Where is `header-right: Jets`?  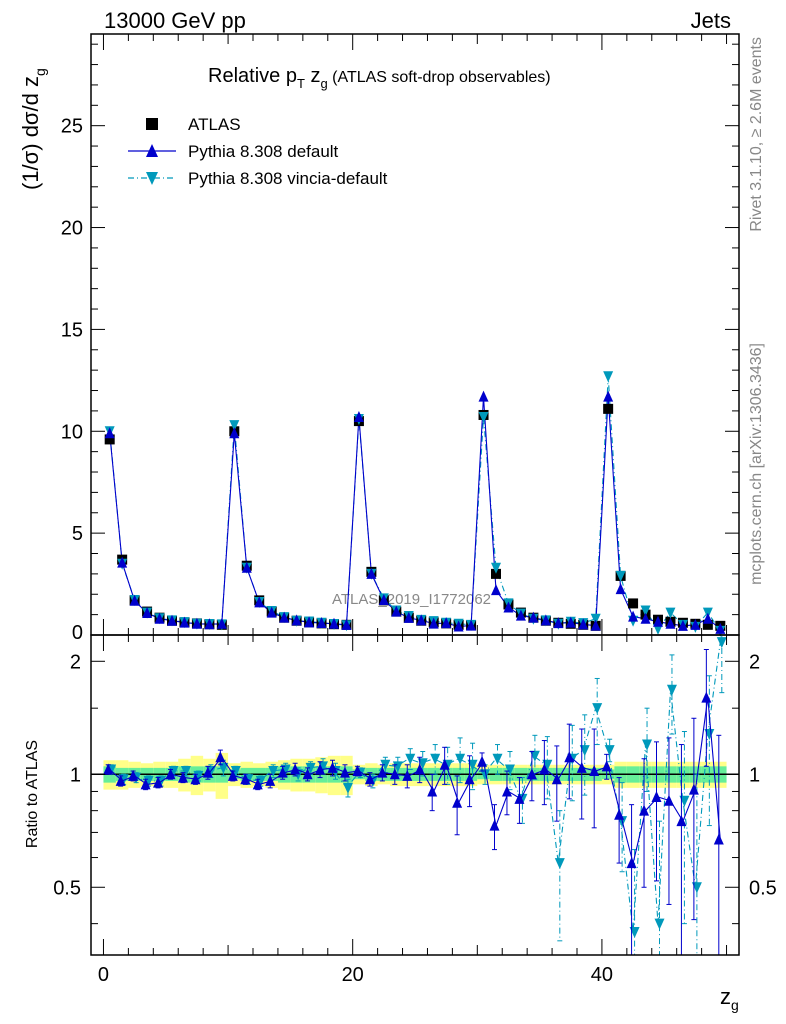
header-right: Jets is located at coordinates (711, 20).